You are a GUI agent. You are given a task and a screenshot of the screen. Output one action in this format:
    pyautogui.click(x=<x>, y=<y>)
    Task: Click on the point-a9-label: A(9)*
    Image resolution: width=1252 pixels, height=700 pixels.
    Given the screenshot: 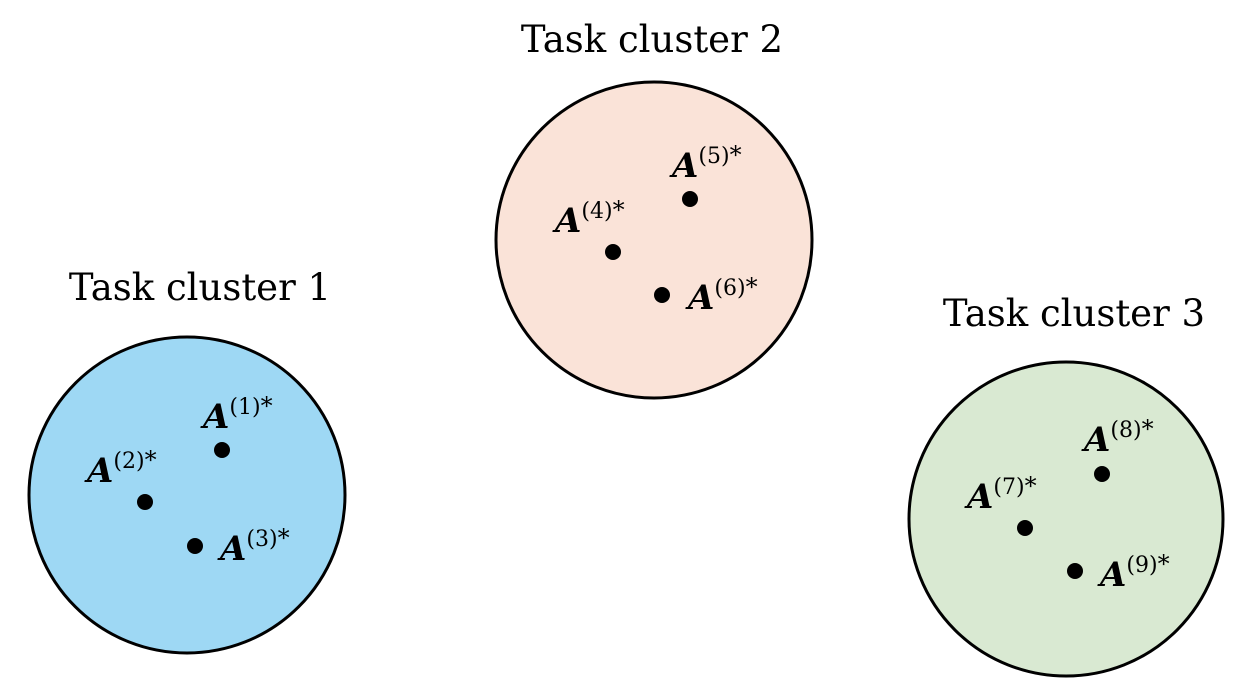 What is the action you would take?
    pyautogui.click(x=1133, y=572)
    